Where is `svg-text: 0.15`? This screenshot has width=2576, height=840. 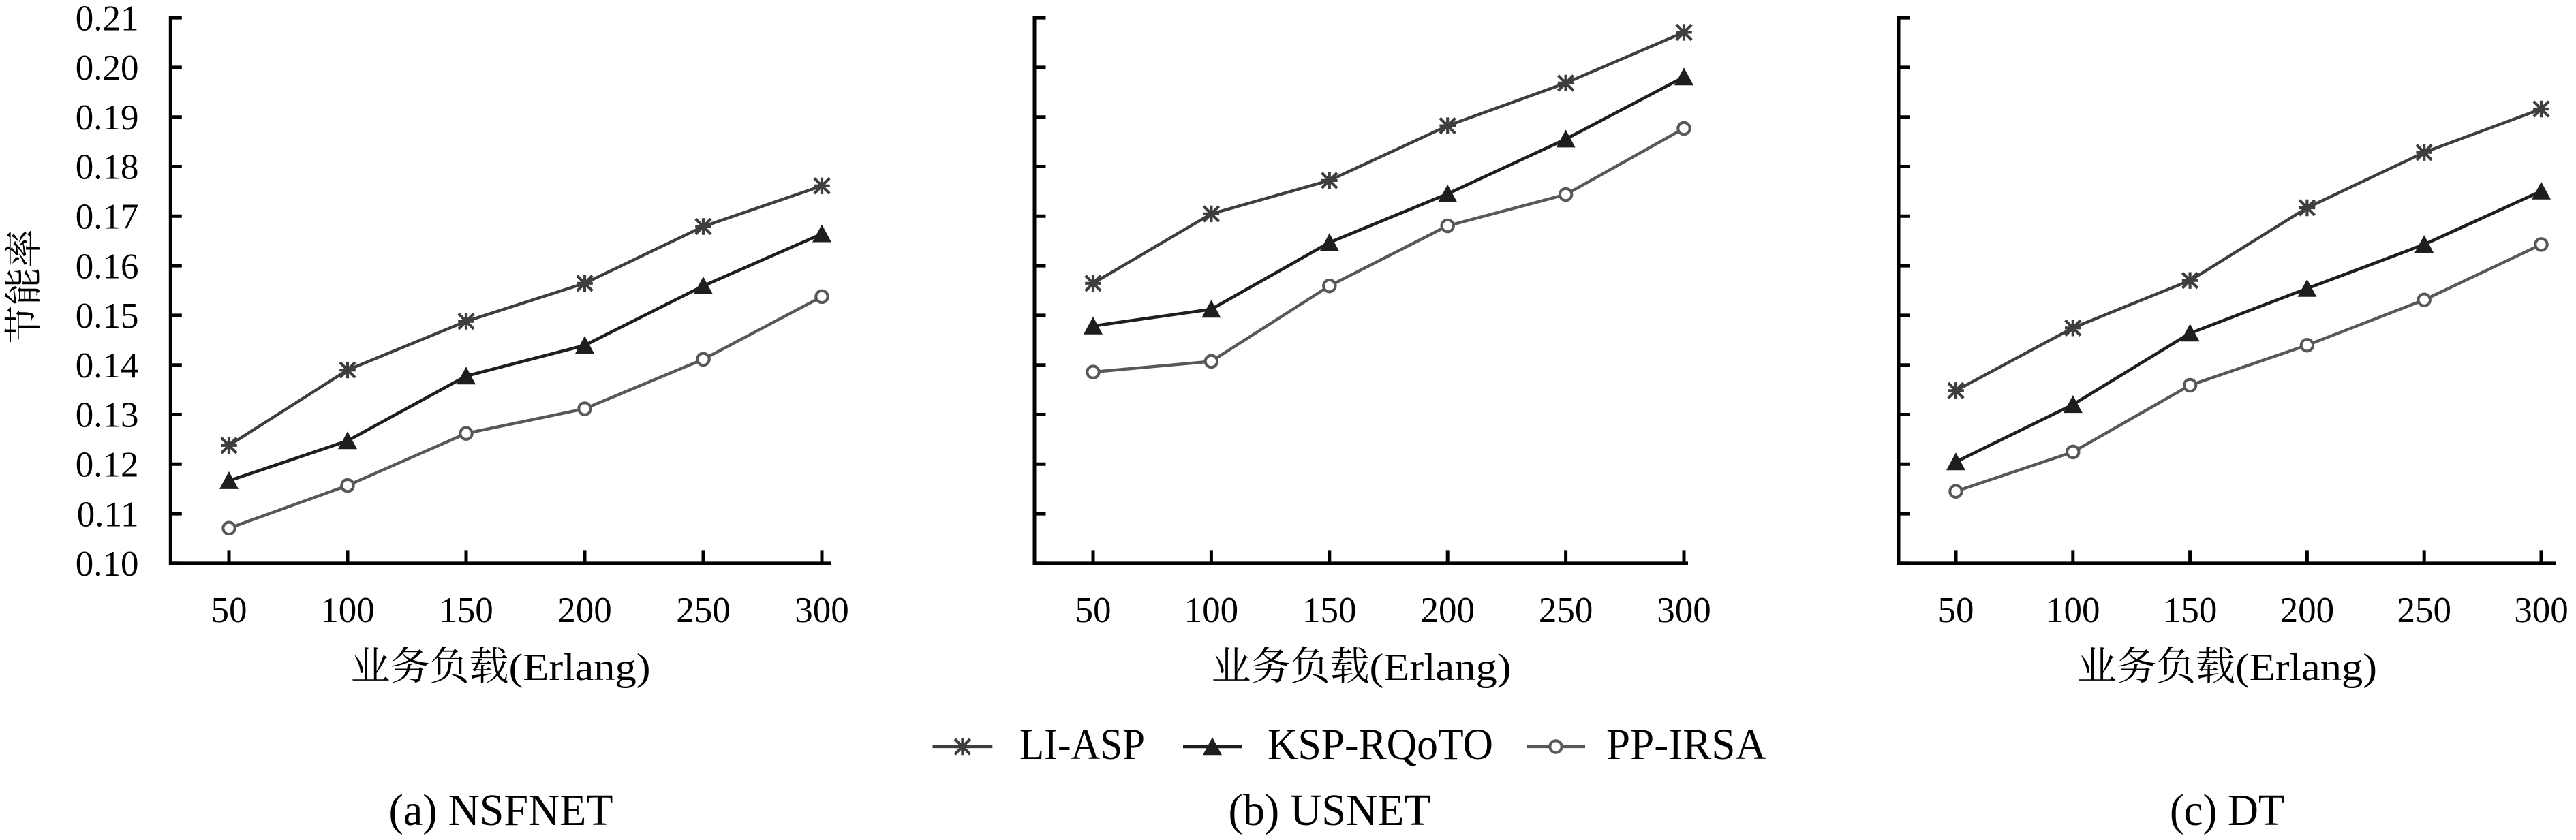
svg-text: 0.15 is located at coordinates (107, 316).